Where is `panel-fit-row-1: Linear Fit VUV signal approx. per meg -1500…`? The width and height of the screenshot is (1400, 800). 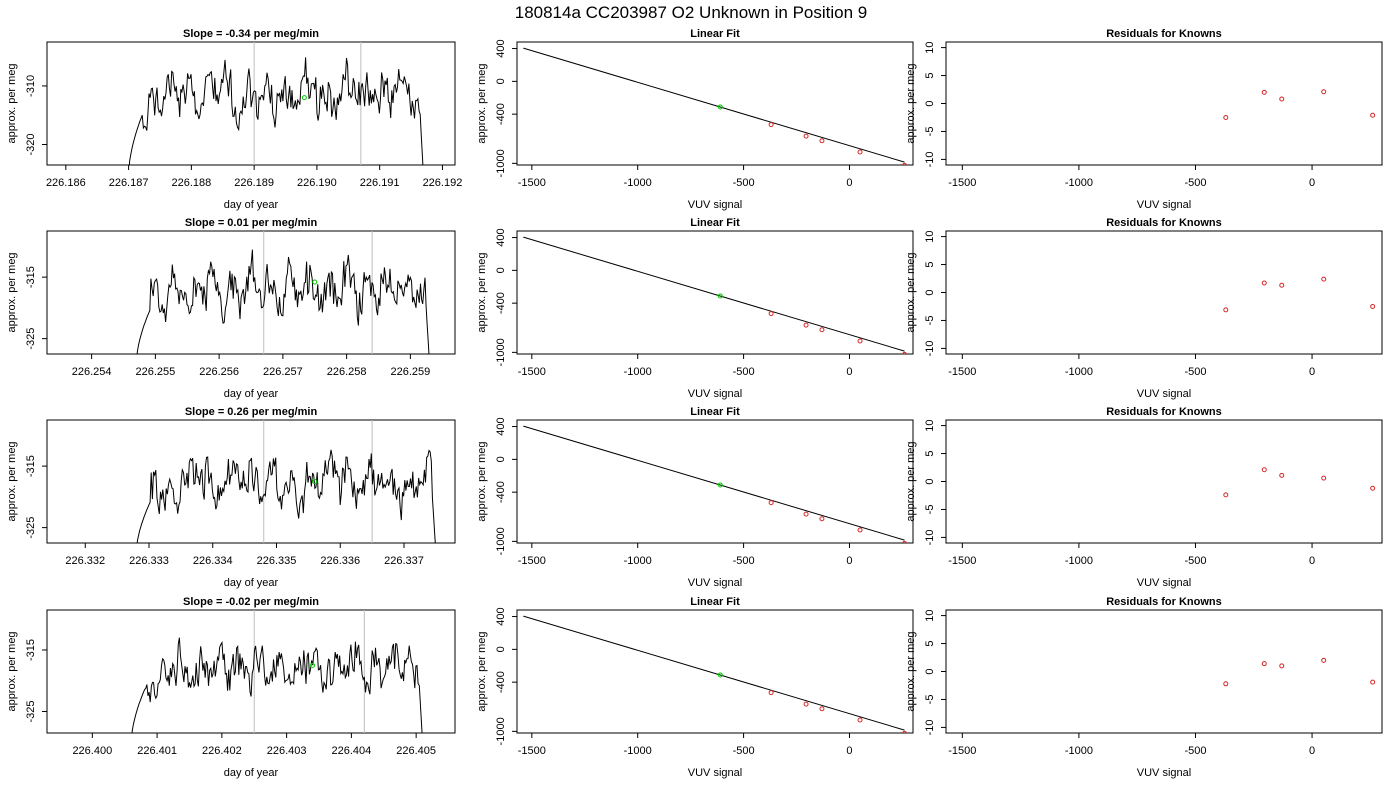
panel-fit-row-1: Linear Fit VUV signal approx. per meg -1500… is located at coordinates (695, 119).